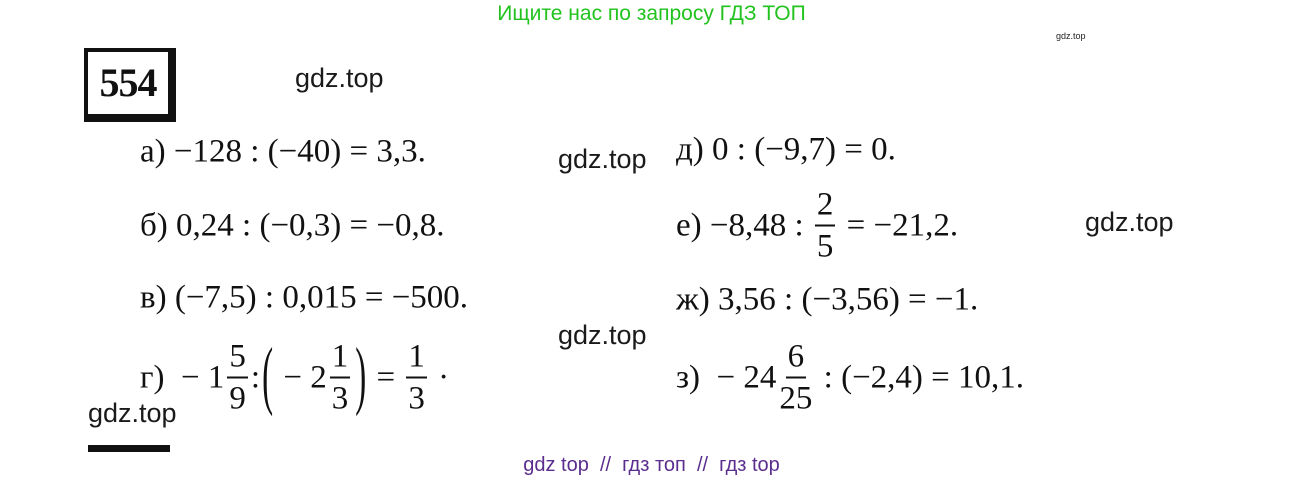 This screenshot has height=485, width=1303. Describe the element at coordinates (920, 377) in the screenshot. I see `equation-text: : (−2,4) = 10,1.` at that location.